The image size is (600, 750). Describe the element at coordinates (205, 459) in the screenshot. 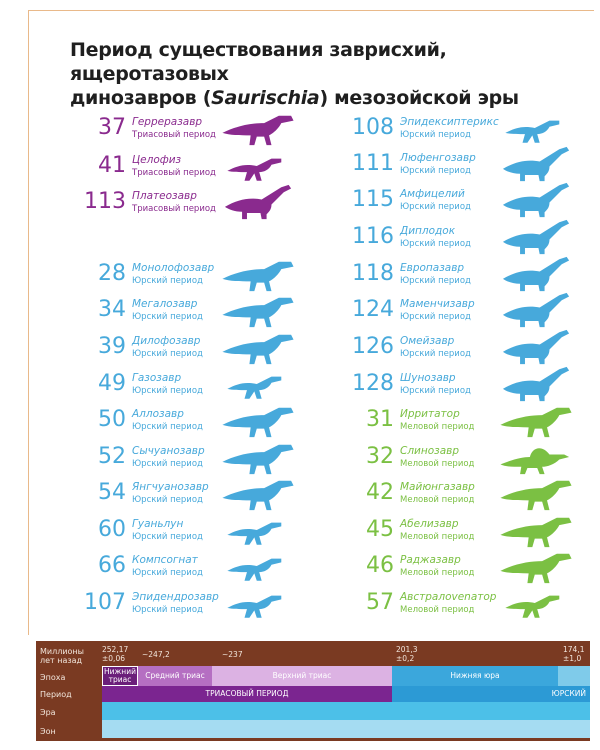

I see `dinosaur-entry: 52 Сычуанозавр Юрский период` at that location.